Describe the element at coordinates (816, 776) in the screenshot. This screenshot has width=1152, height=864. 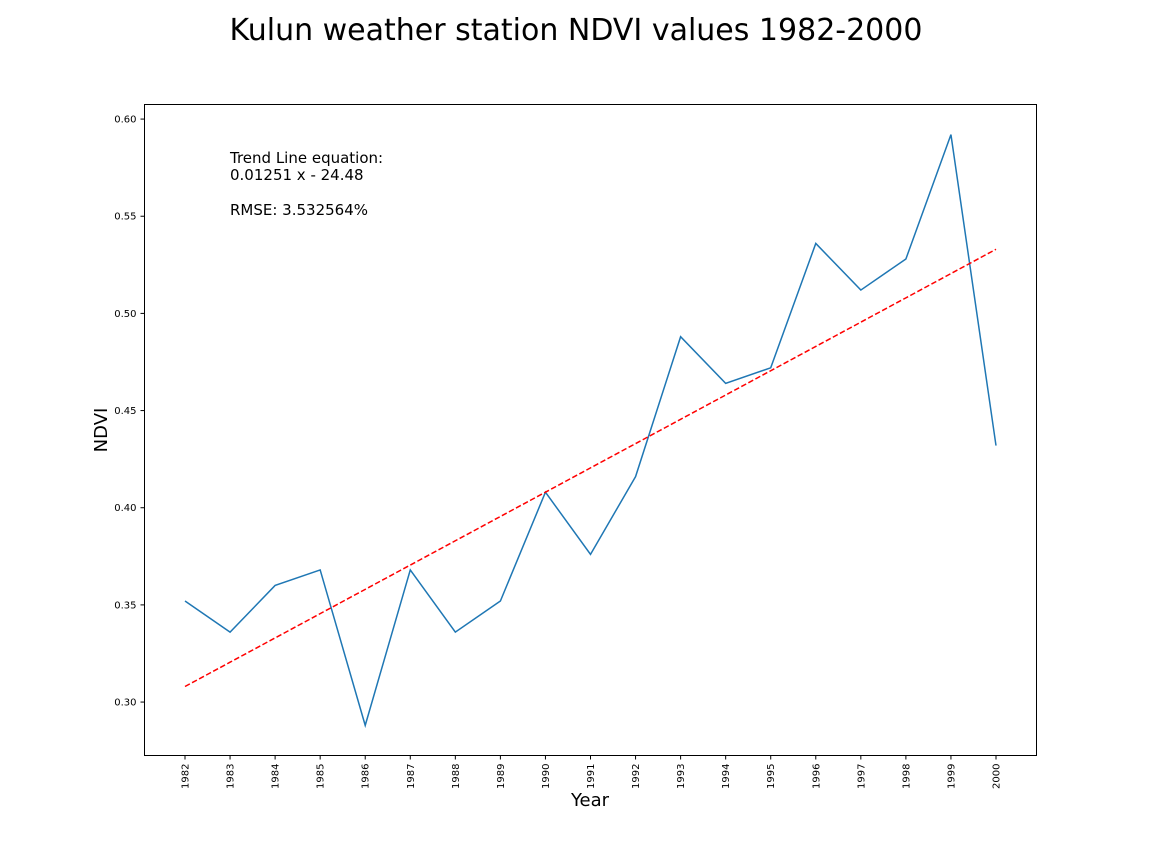
I see `x-tick-label: 1996` at that location.